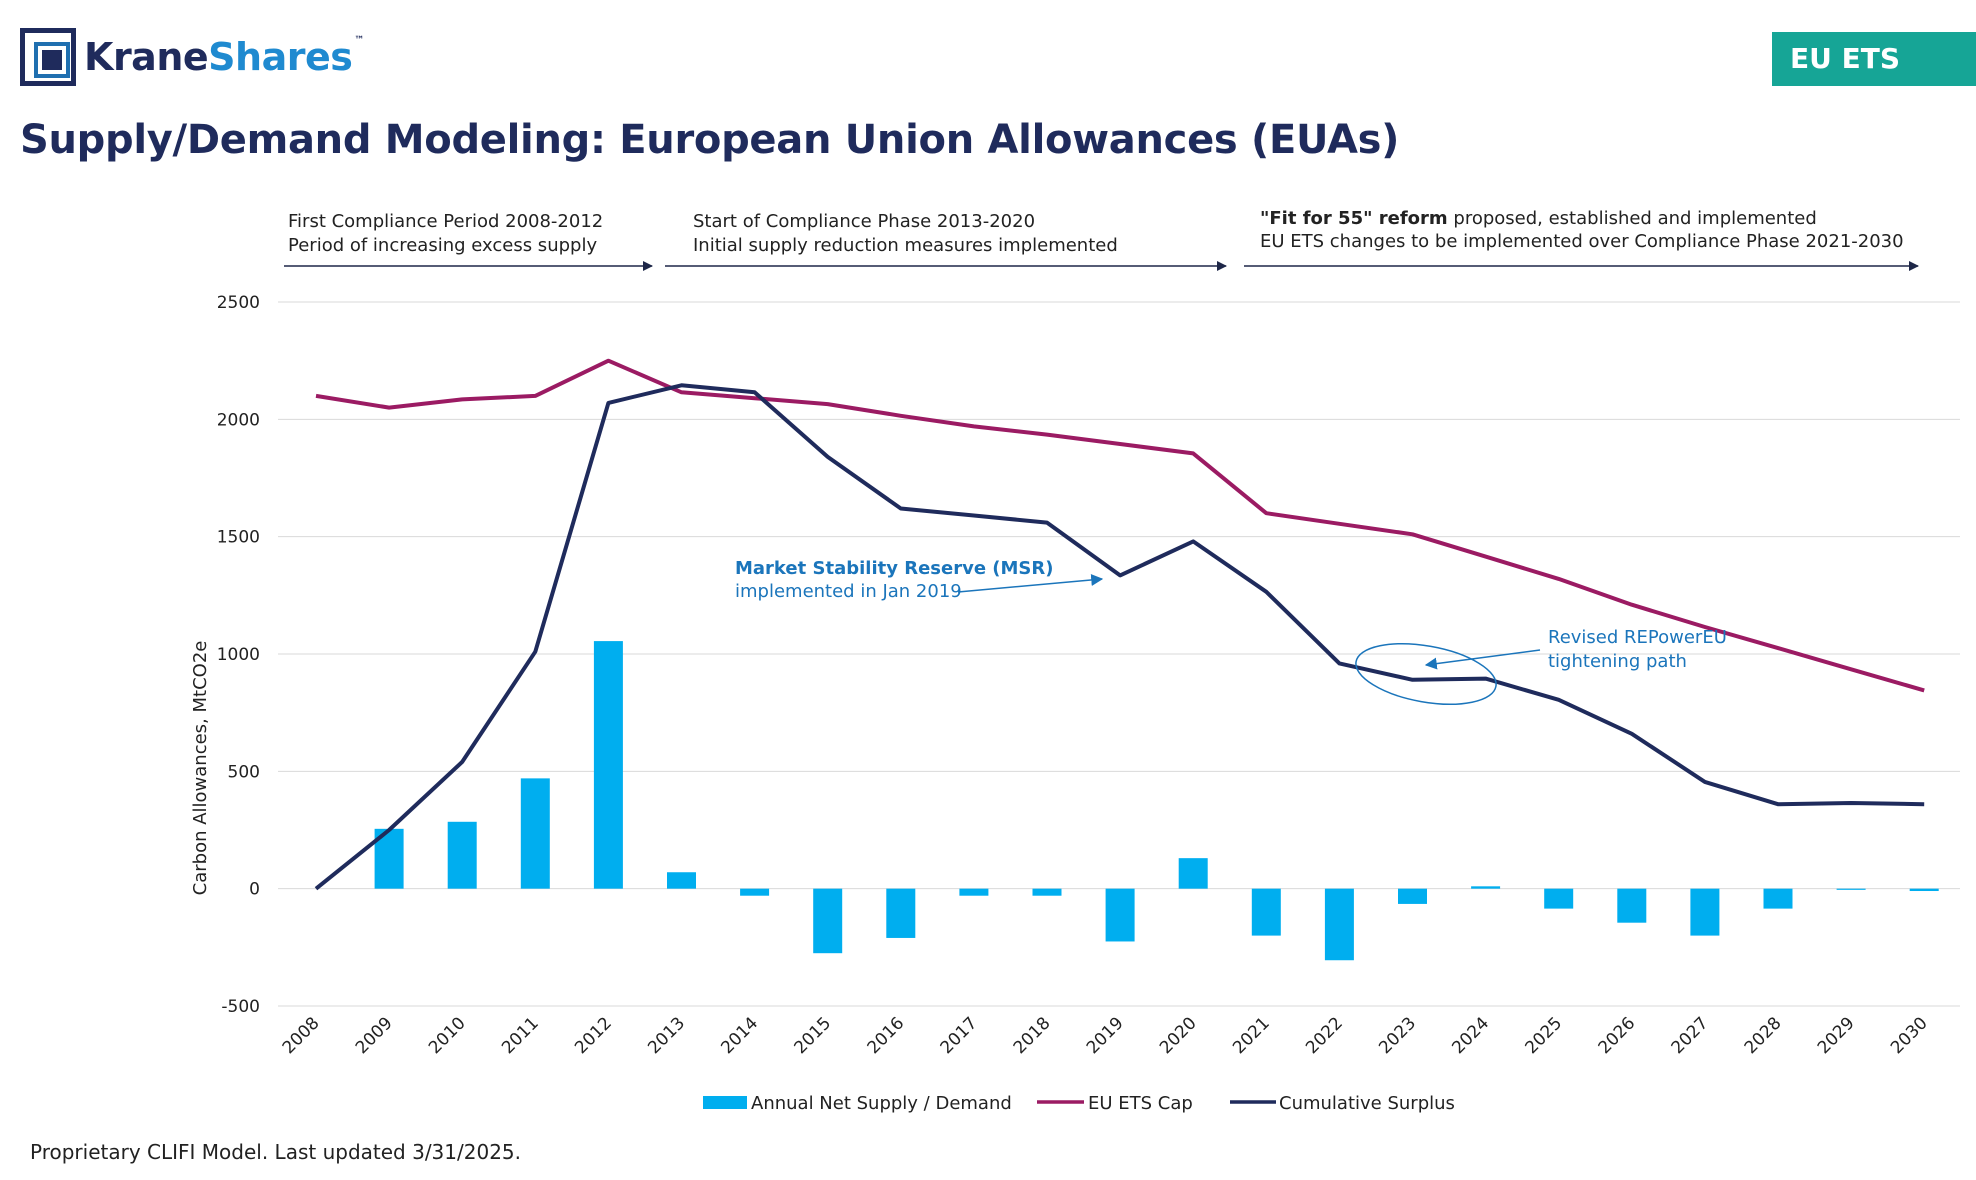 This screenshot has width=1976, height=1180. What do you see at coordinates (48, 57) in the screenshot?
I see `logo-mark-icon` at bounding box center [48, 57].